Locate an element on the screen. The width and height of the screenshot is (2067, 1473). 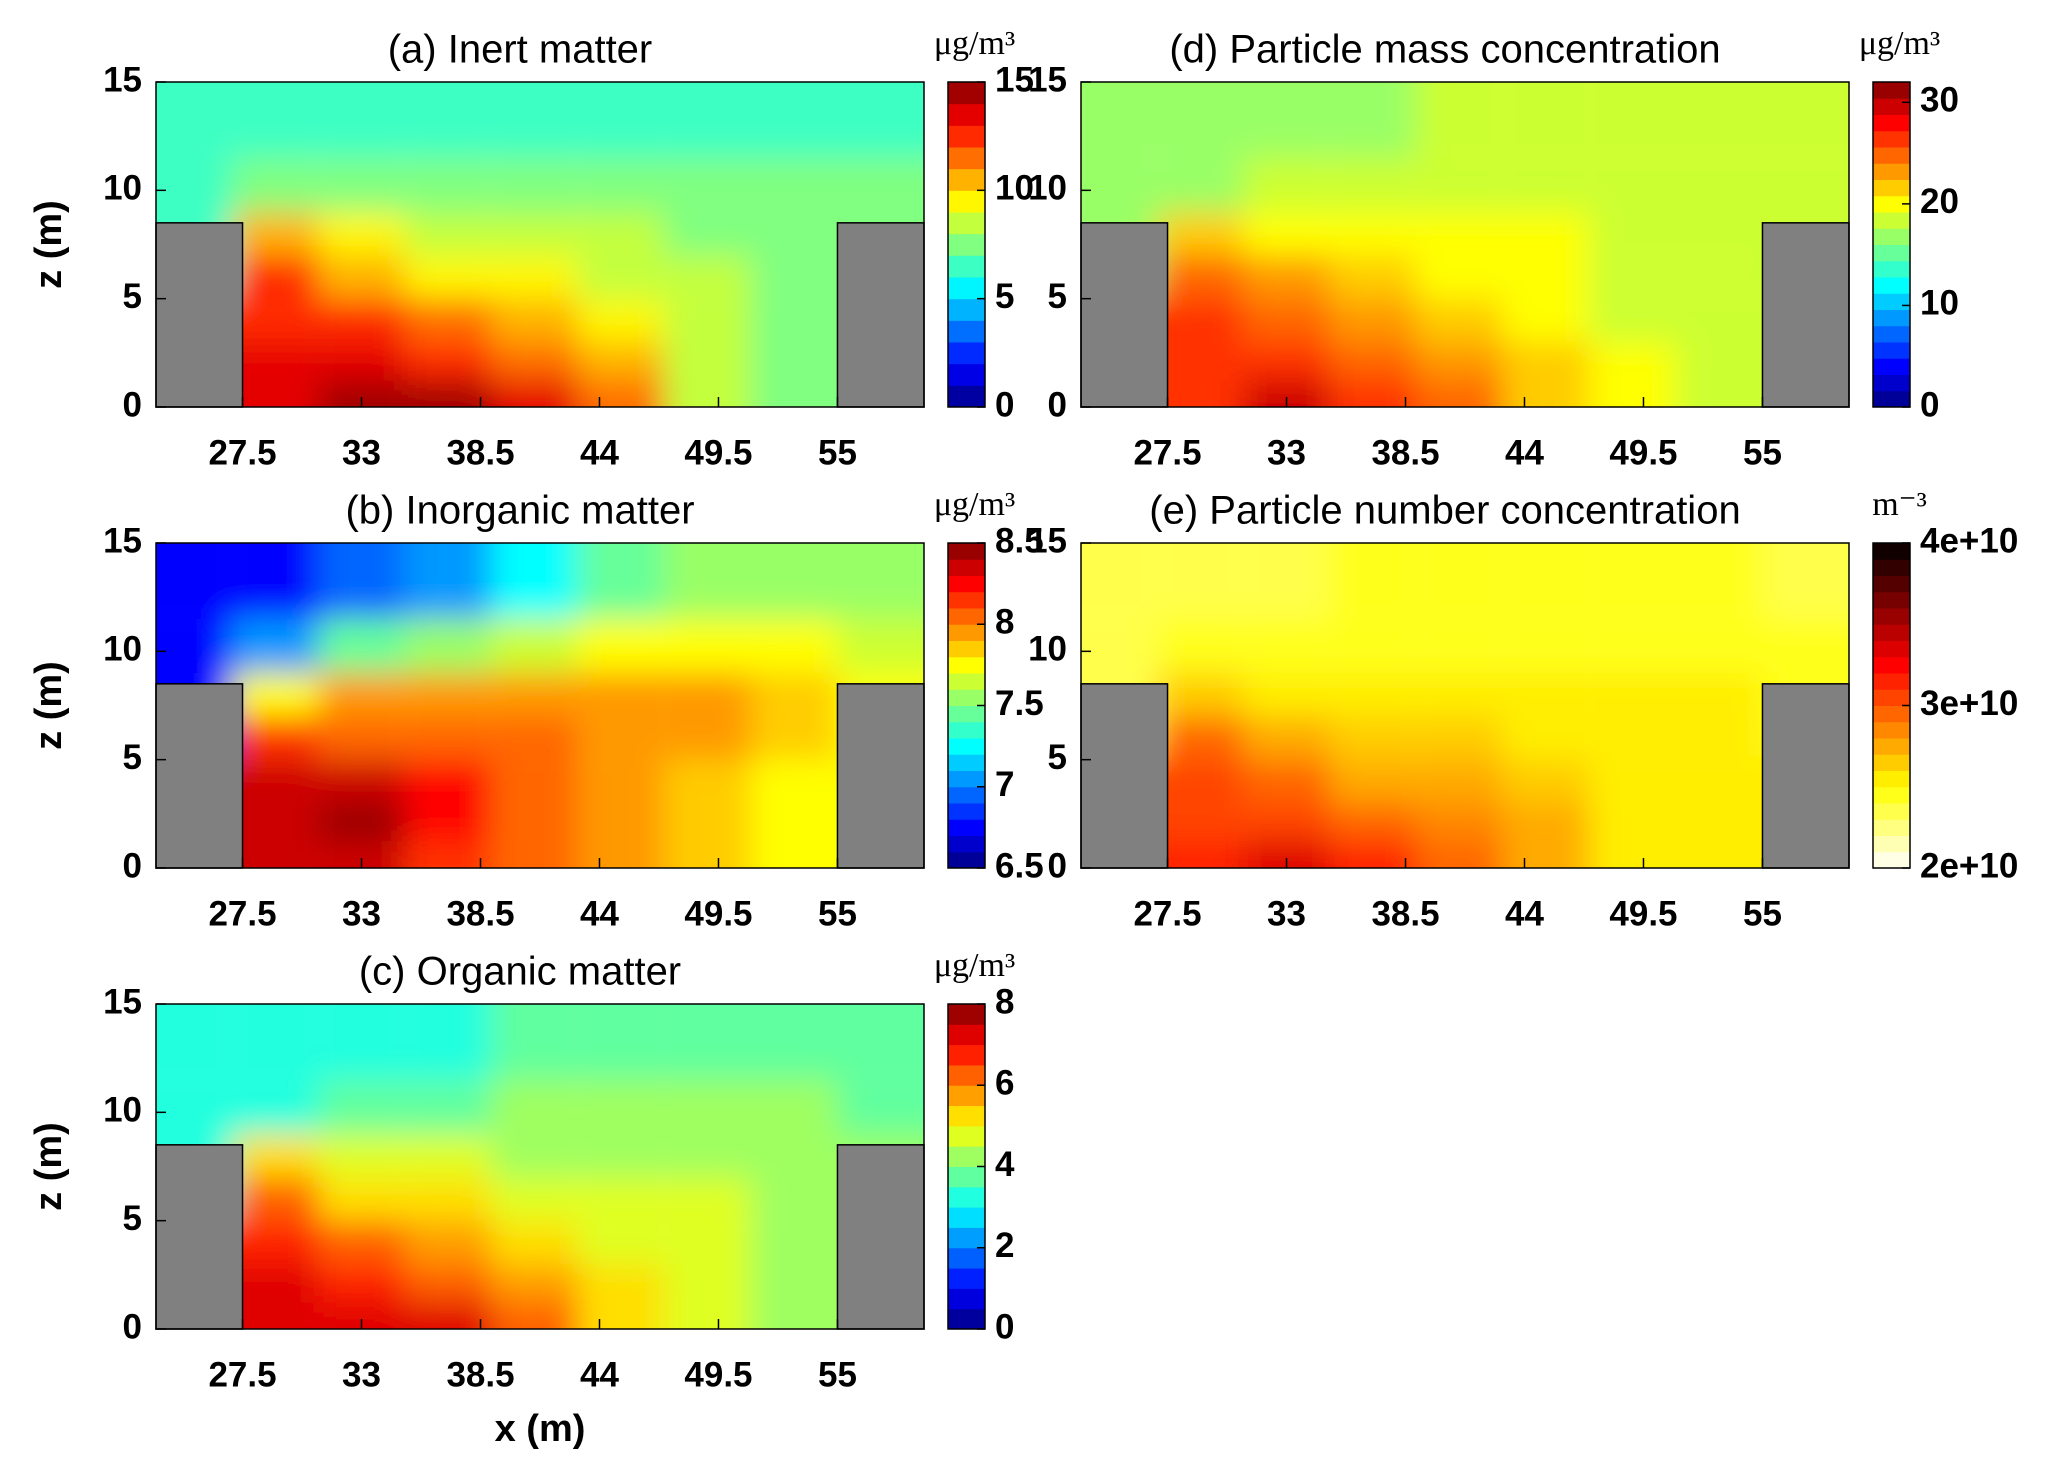
y-tick-label: 5 is located at coordinates (1057, 296).